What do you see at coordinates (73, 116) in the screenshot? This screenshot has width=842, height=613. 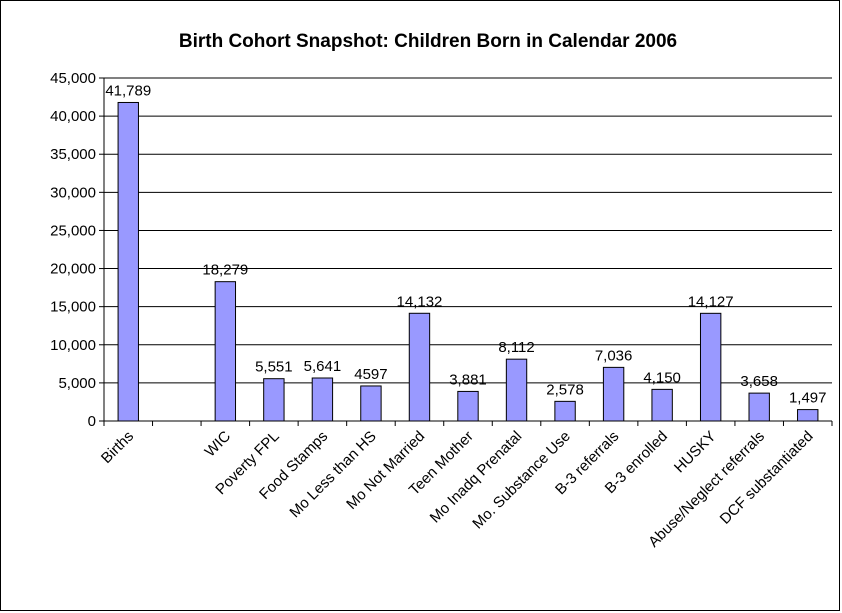 I see `y-tick-label: 40,000` at bounding box center [73, 116].